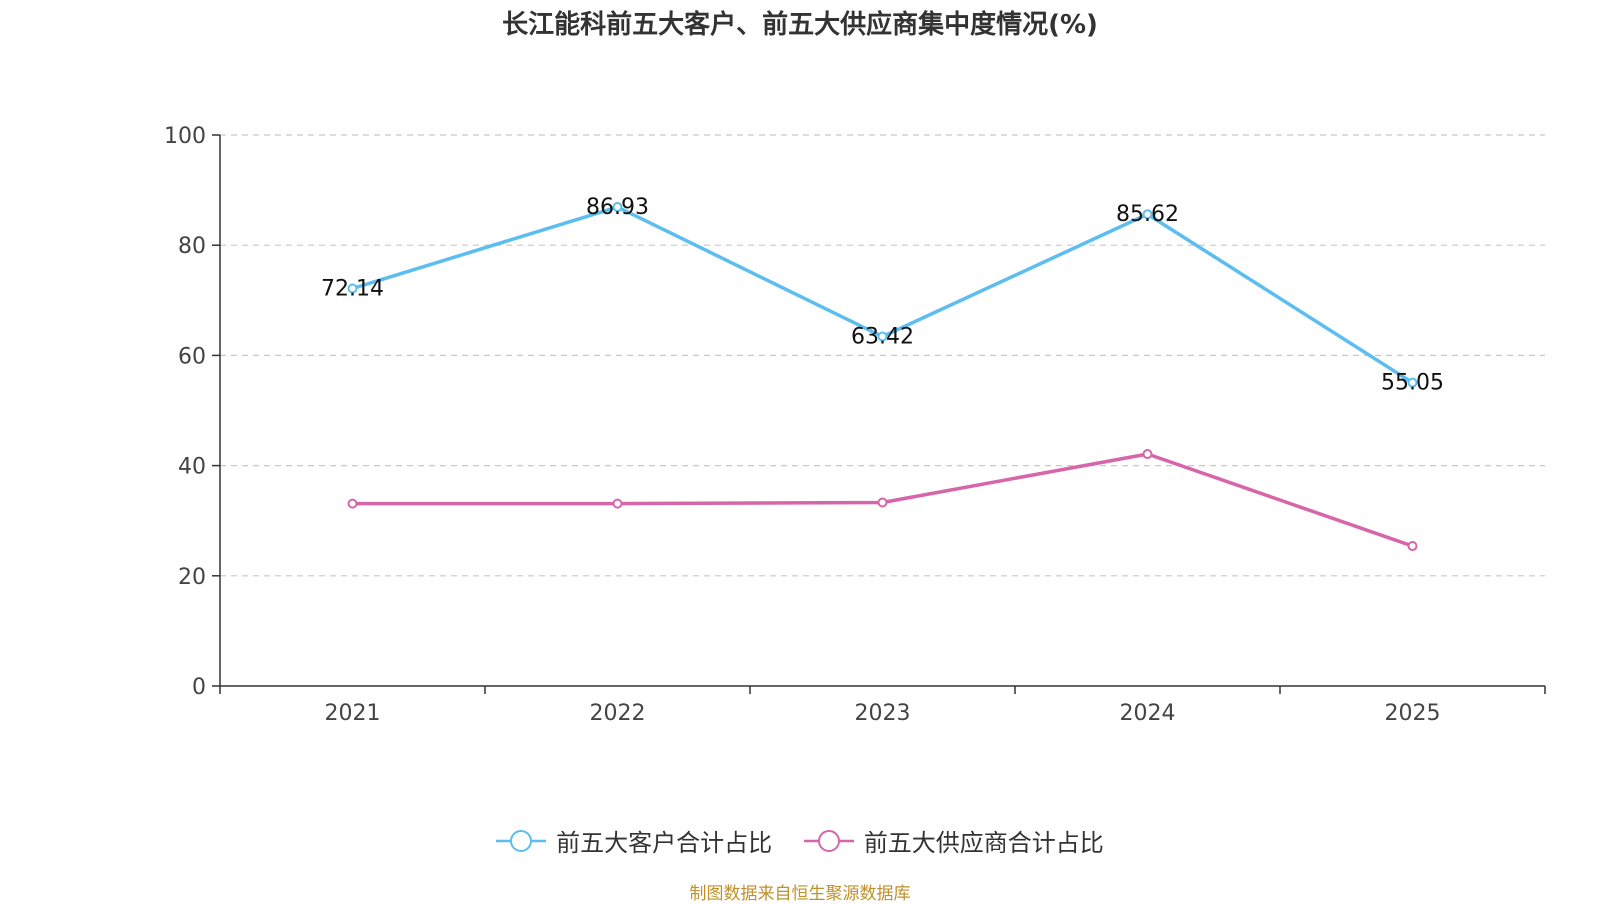 The height and width of the screenshot is (904, 1600). I want to click on legend-item-customers: 前五大客户合计占比, so click(634, 840).